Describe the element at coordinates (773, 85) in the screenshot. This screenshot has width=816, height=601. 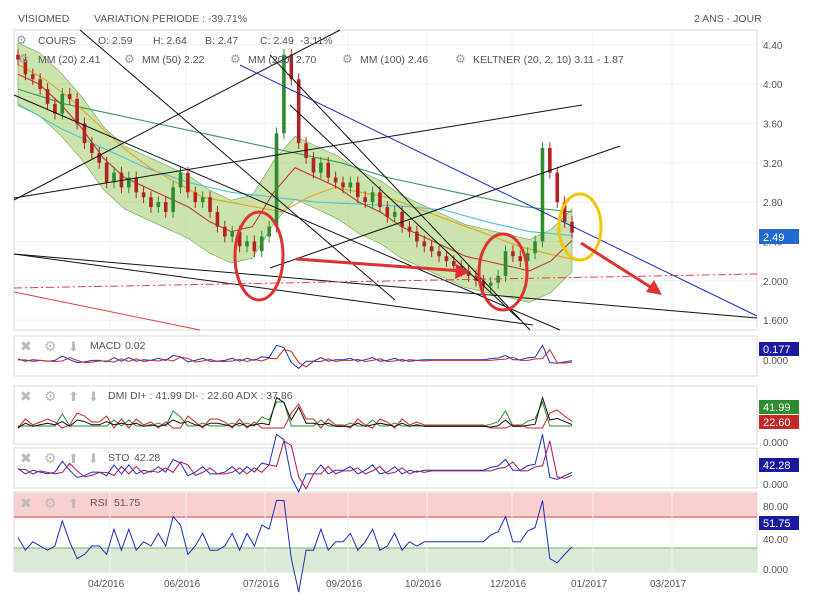
I see `y-tick-label: 4.00` at that location.